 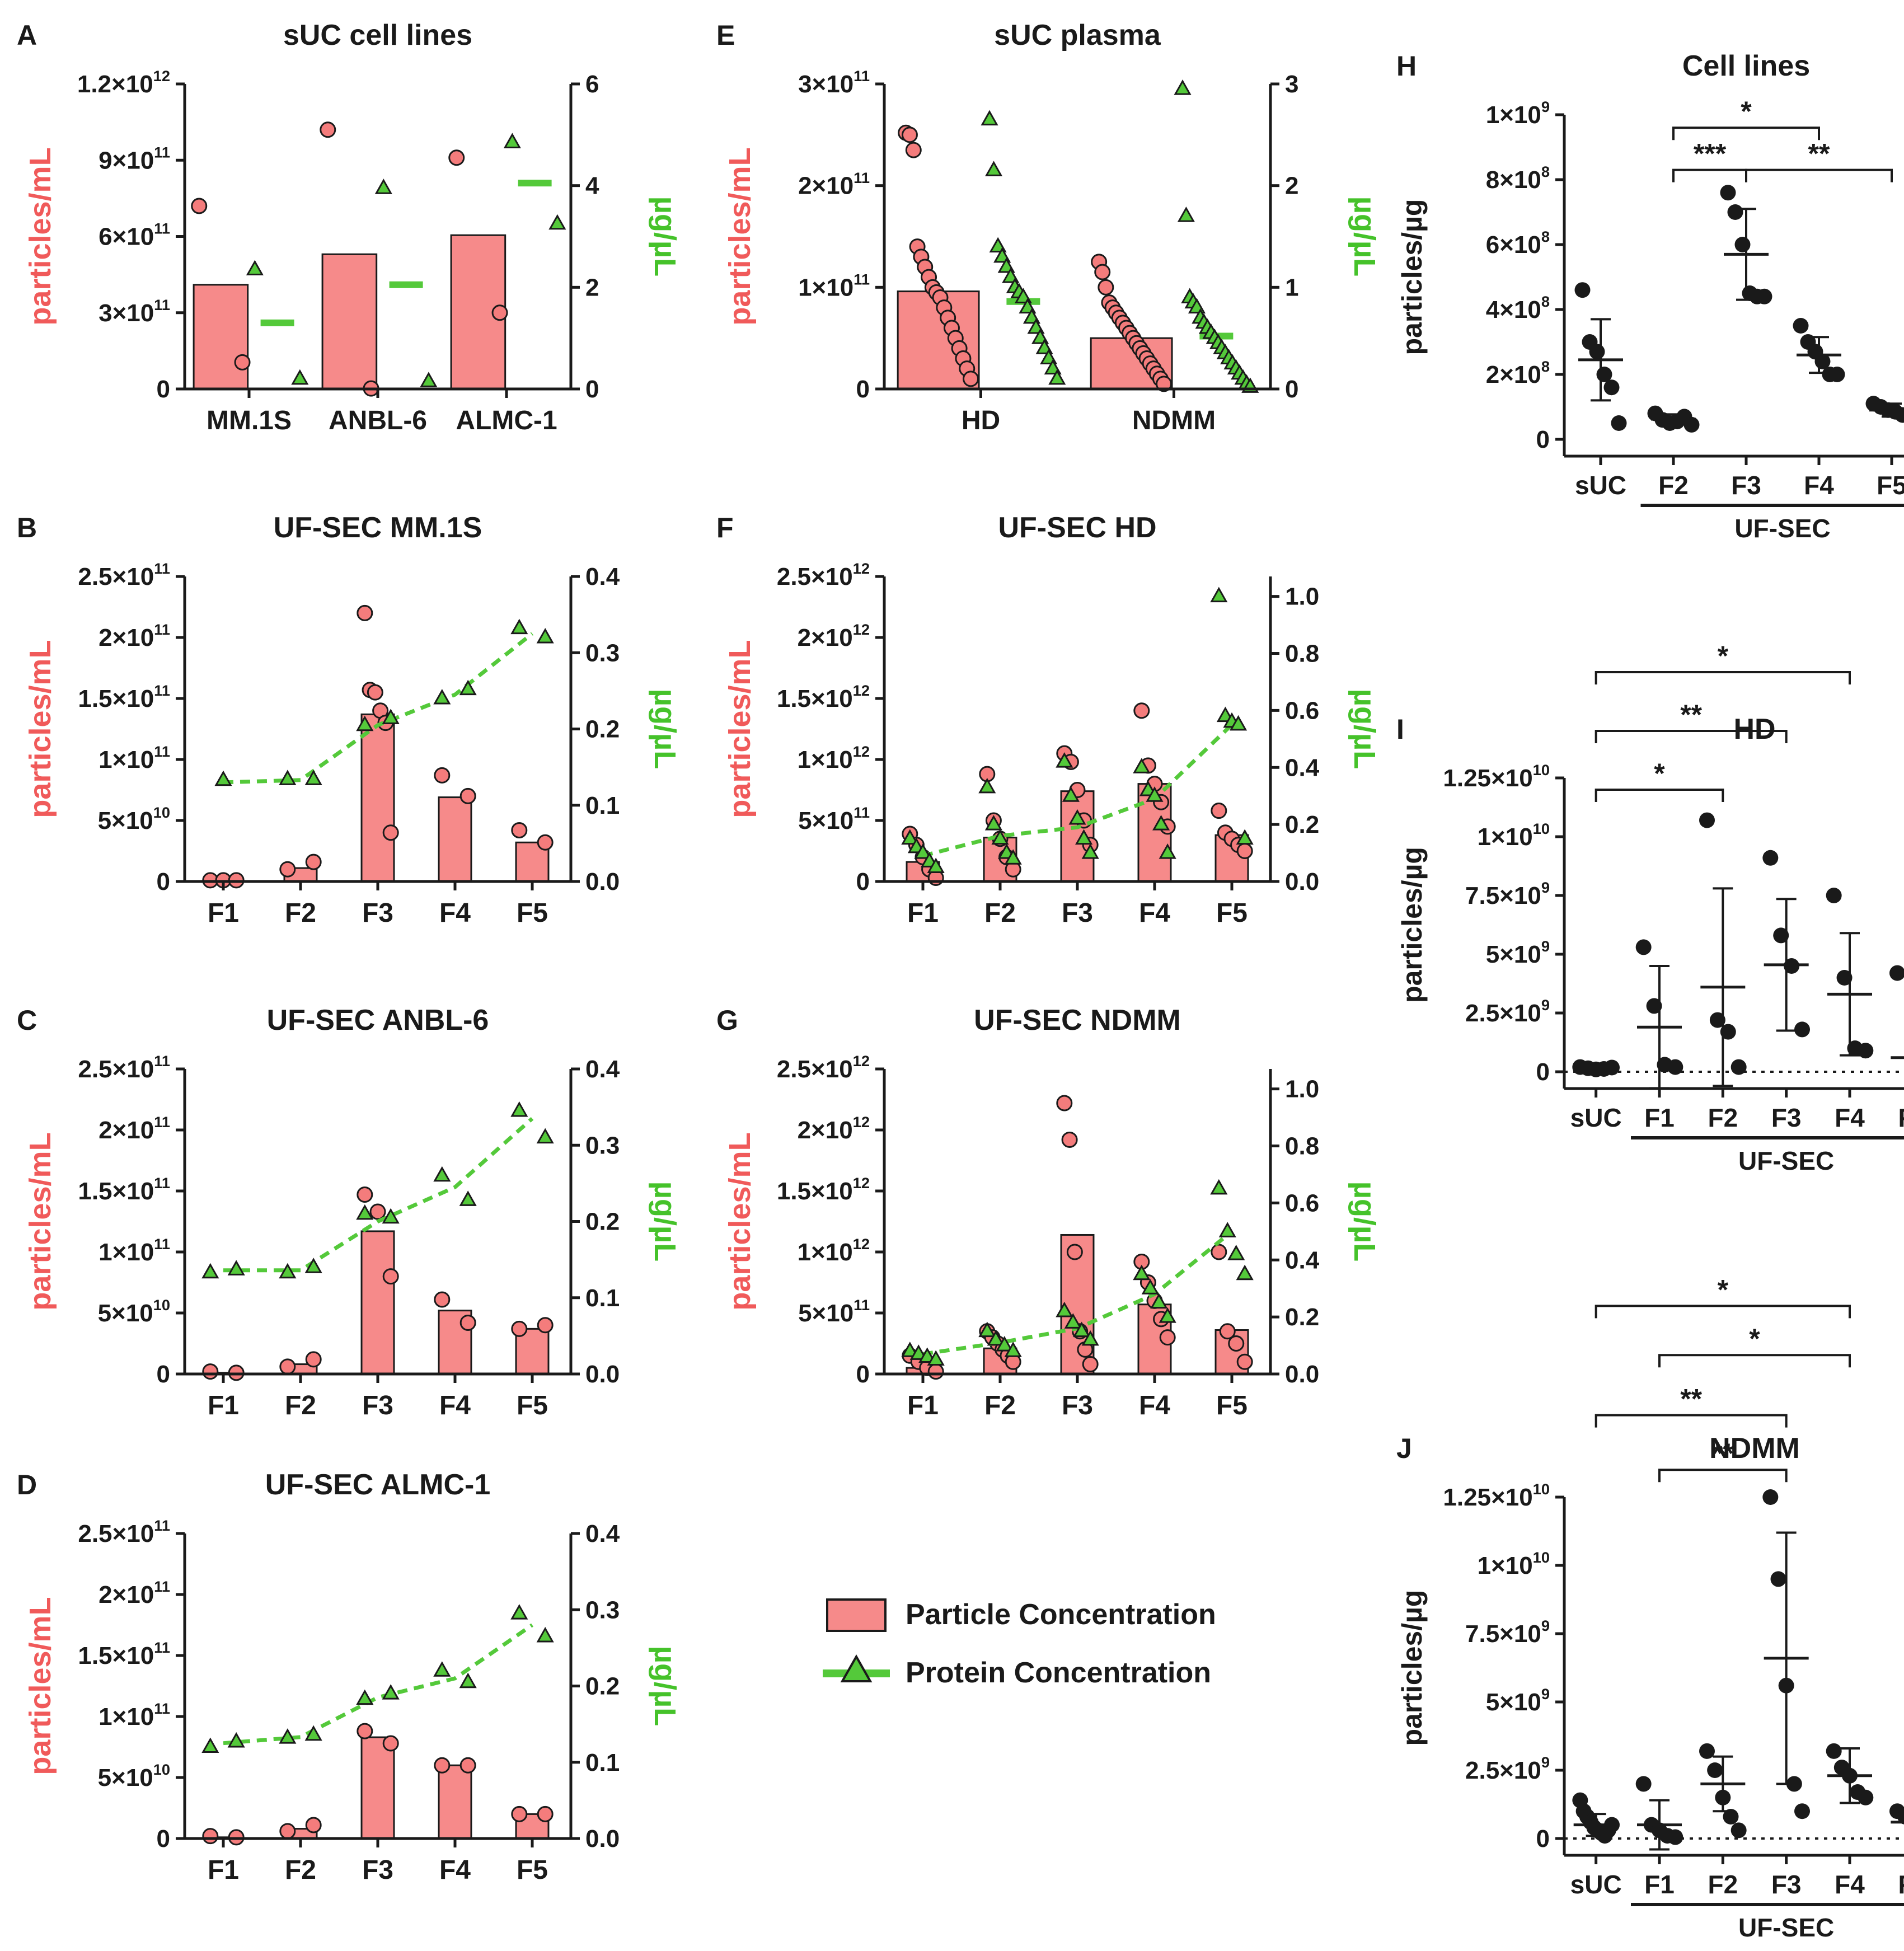 I want to click on panel-label: A, so click(x=27, y=35).